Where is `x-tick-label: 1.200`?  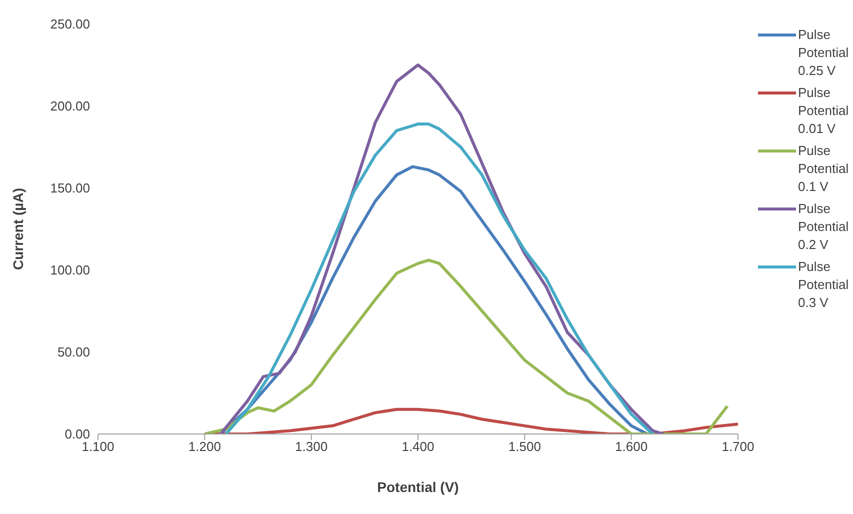 x-tick-label: 1.200 is located at coordinates (204, 446).